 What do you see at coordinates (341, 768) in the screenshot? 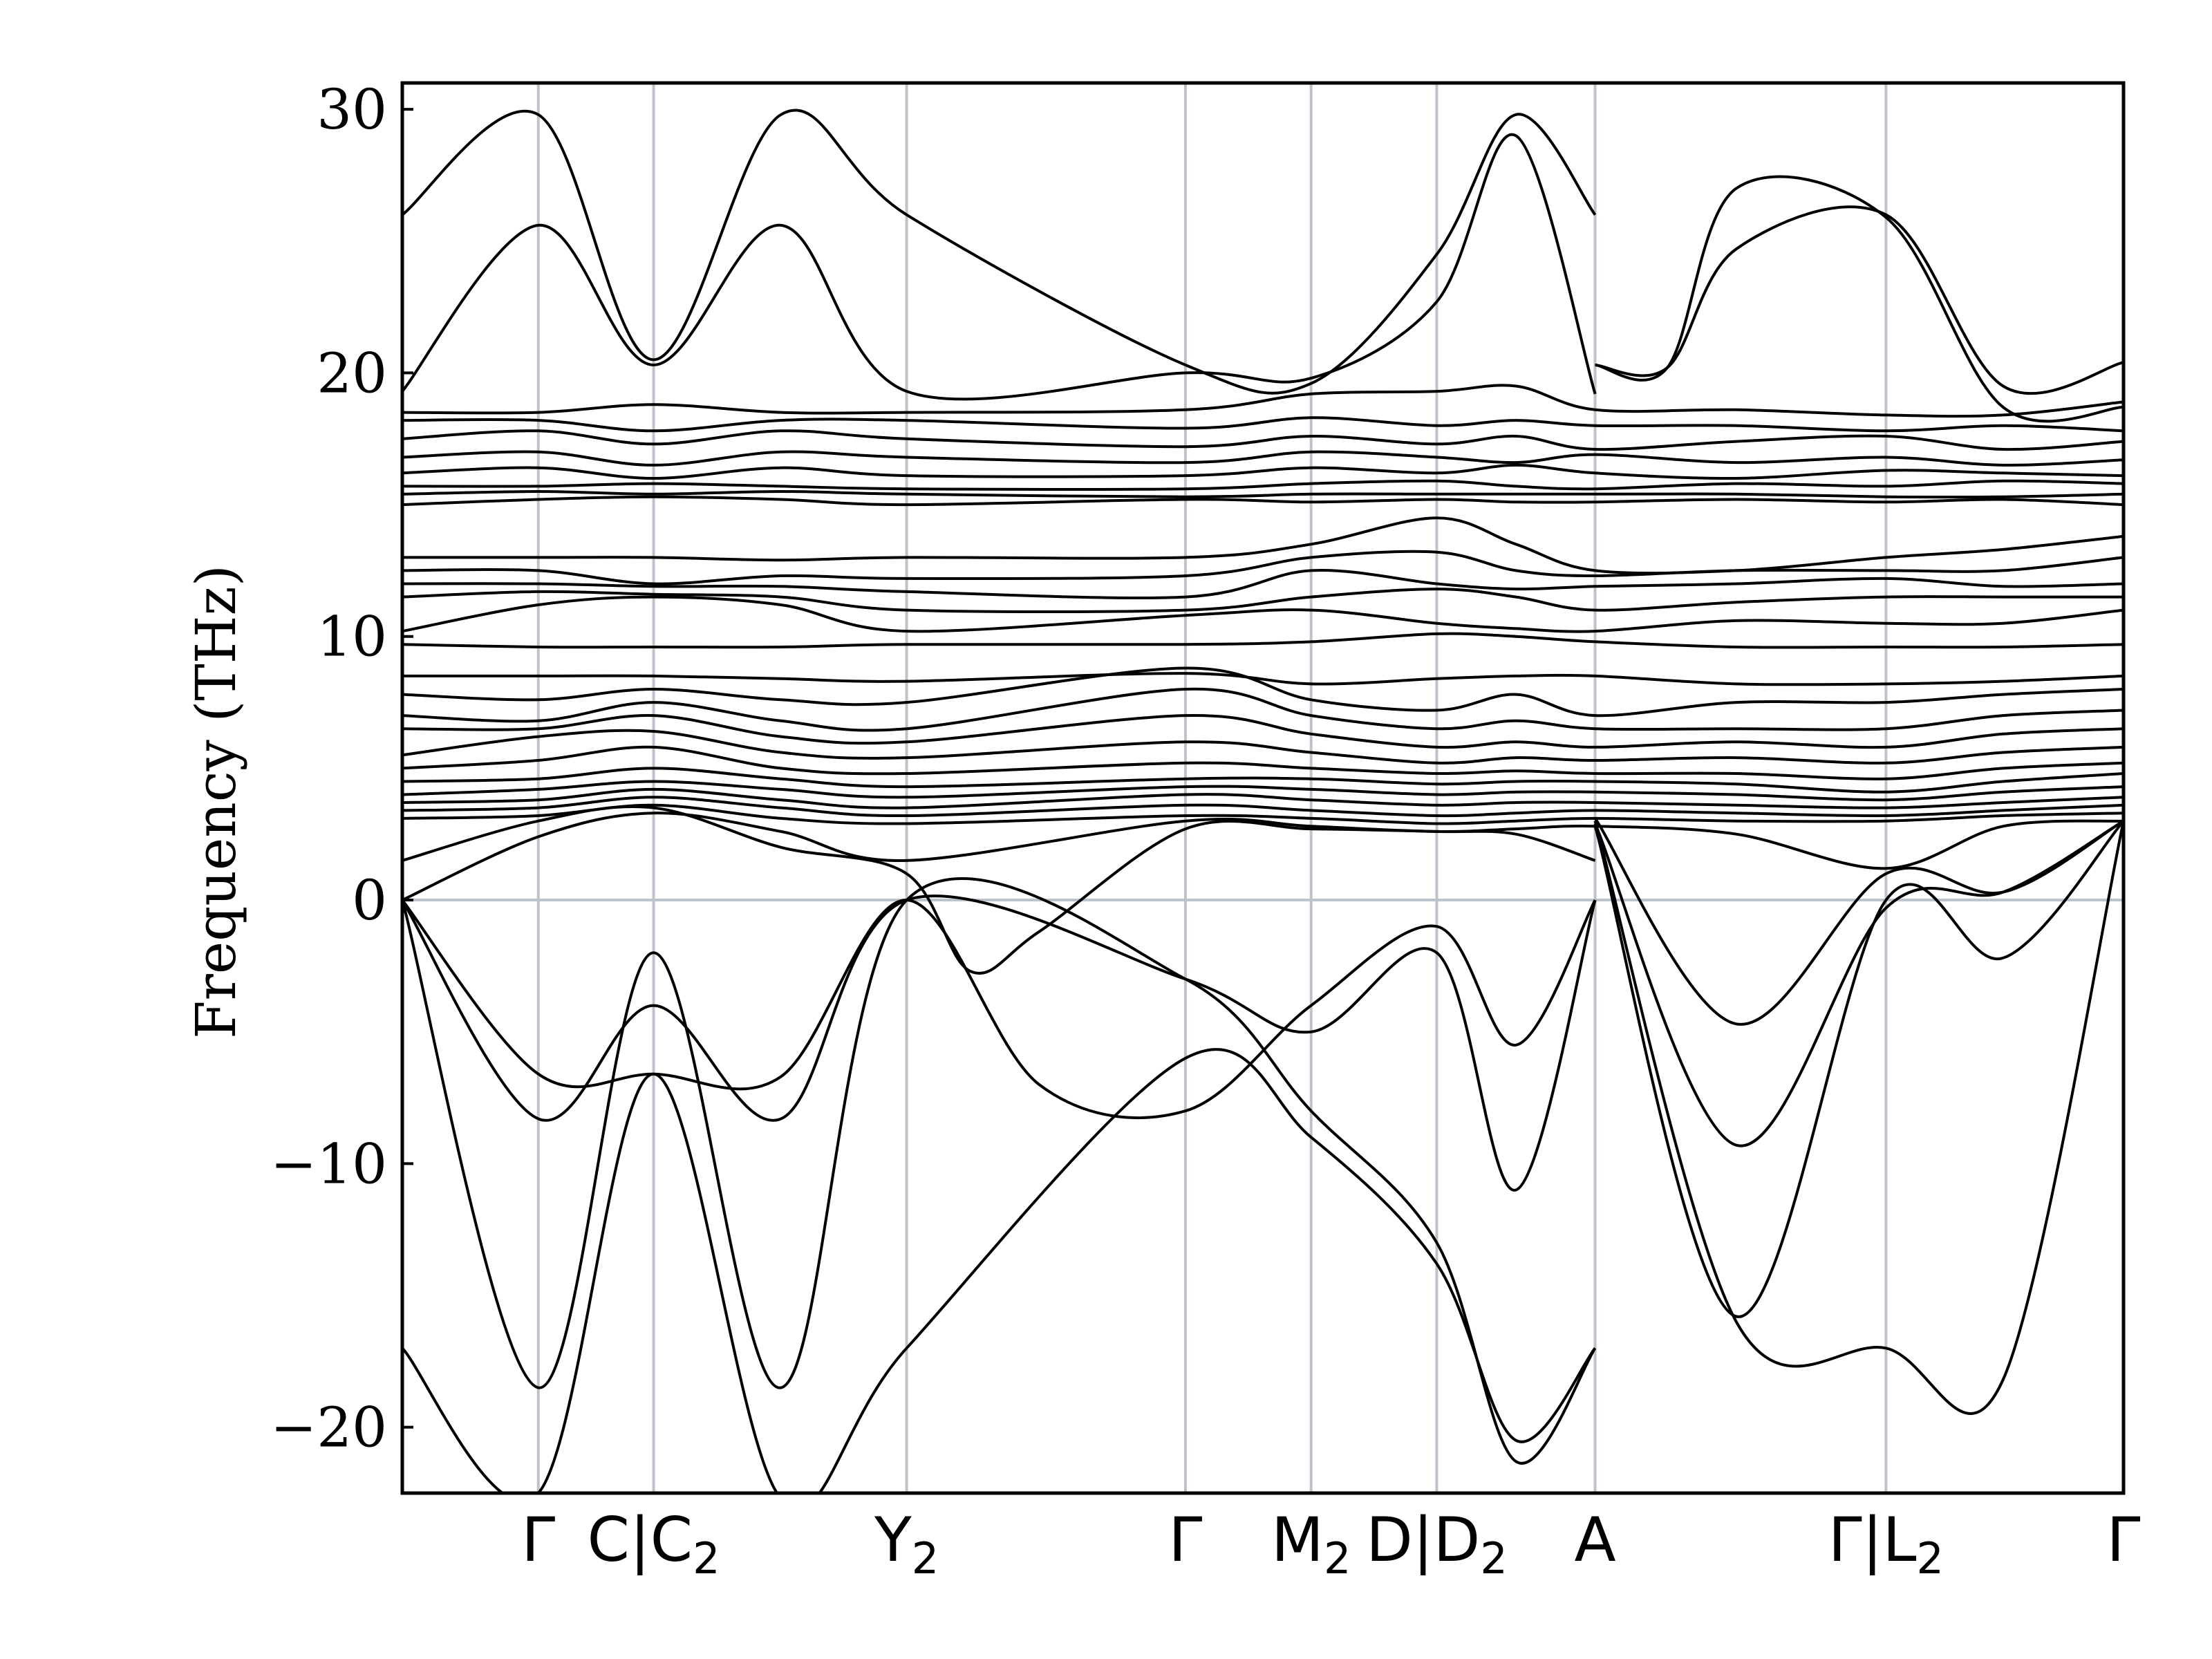
I see `y-axis-ticks: 30 20 10 0 −10 −20` at bounding box center [341, 768].